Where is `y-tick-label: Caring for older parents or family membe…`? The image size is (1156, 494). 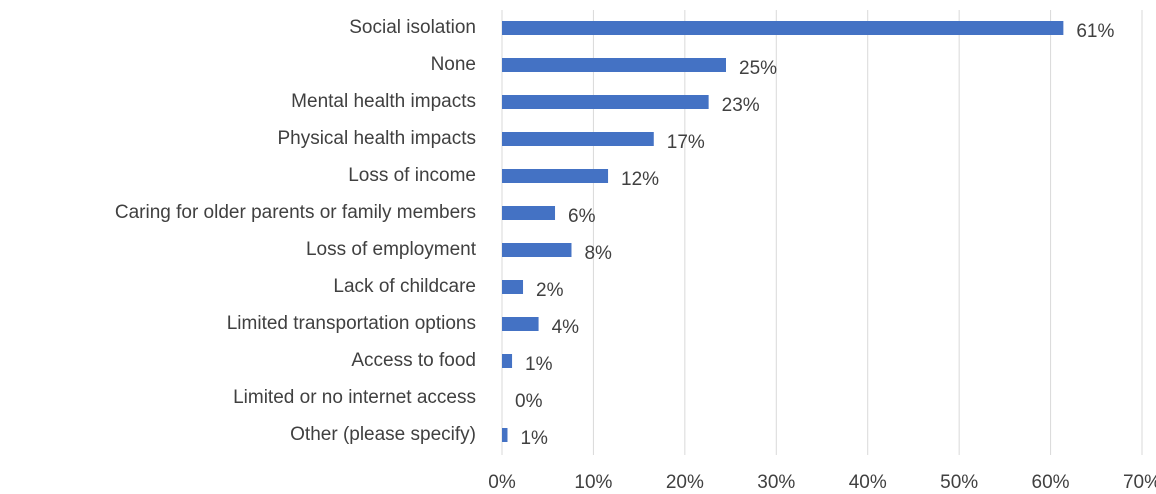
y-tick-label: Caring for older parents or family membe… is located at coordinates (295, 212).